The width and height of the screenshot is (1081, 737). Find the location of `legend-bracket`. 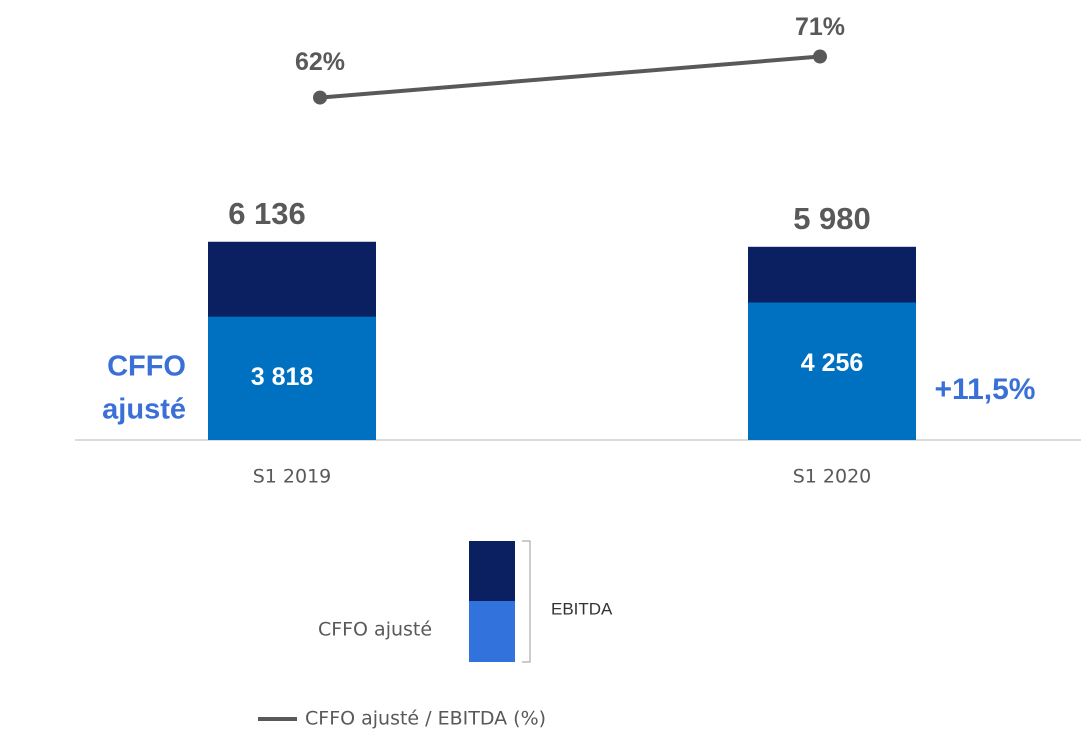

legend-bracket is located at coordinates (526, 601).